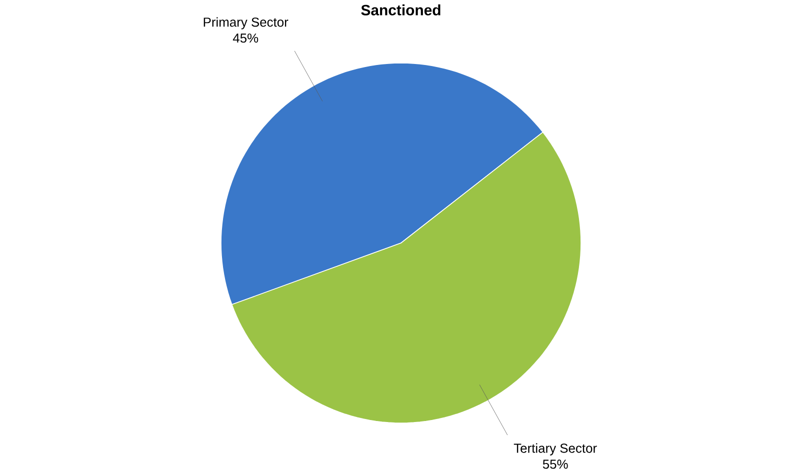 The height and width of the screenshot is (472, 802). What do you see at coordinates (555, 449) in the screenshot?
I see `slice-label: Tertiary Sector` at bounding box center [555, 449].